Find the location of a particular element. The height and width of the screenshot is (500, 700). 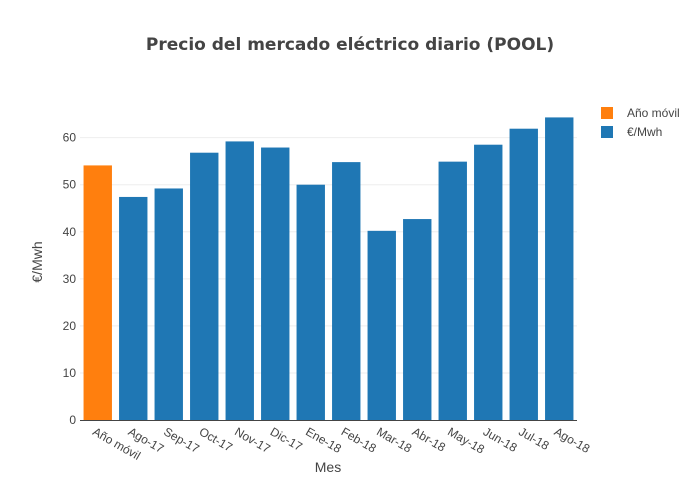

x-tick-label: Mar-18 is located at coordinates (394, 439).